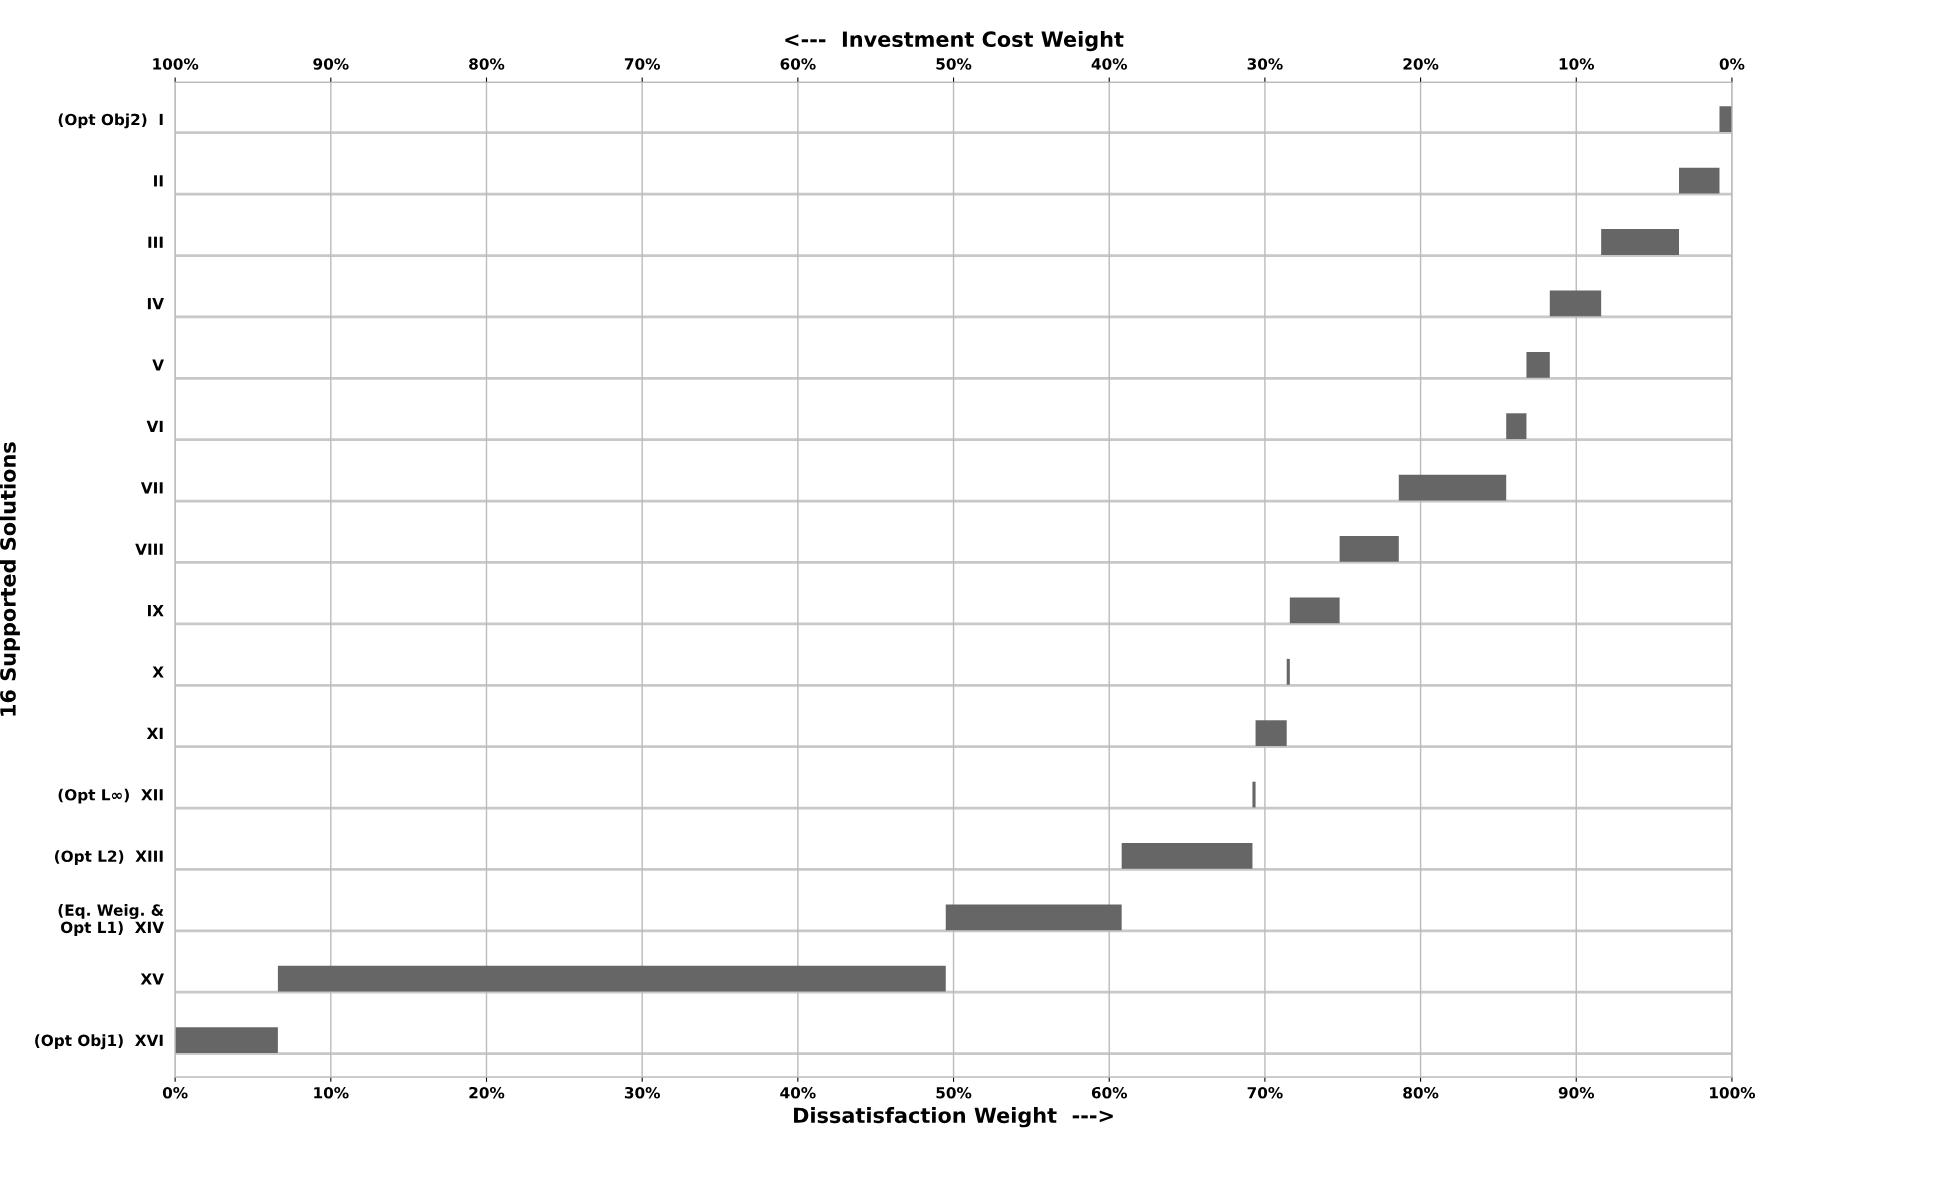  What do you see at coordinates (954, 41) in the screenshot?
I see `x2-axis-title: <--- Investment Cost Weight` at bounding box center [954, 41].